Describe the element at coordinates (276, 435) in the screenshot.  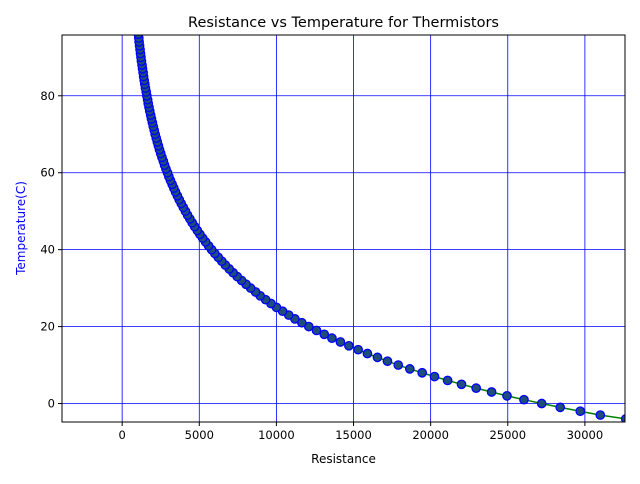
I see `x-tick-label: 10000` at that location.